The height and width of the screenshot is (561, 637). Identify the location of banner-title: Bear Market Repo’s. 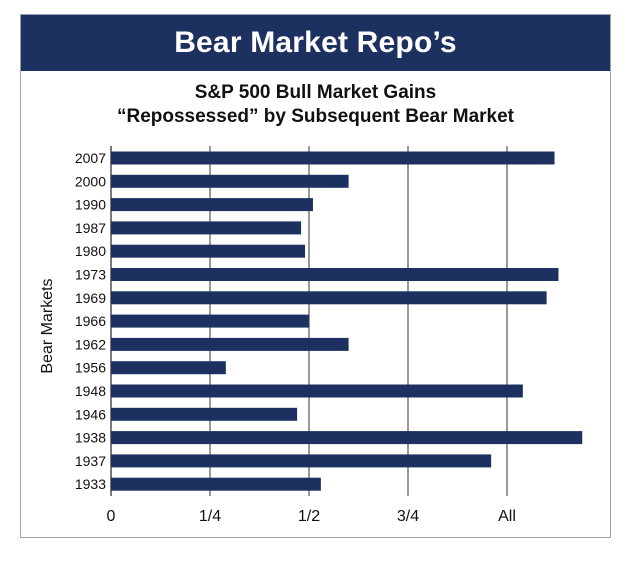
(315, 43).